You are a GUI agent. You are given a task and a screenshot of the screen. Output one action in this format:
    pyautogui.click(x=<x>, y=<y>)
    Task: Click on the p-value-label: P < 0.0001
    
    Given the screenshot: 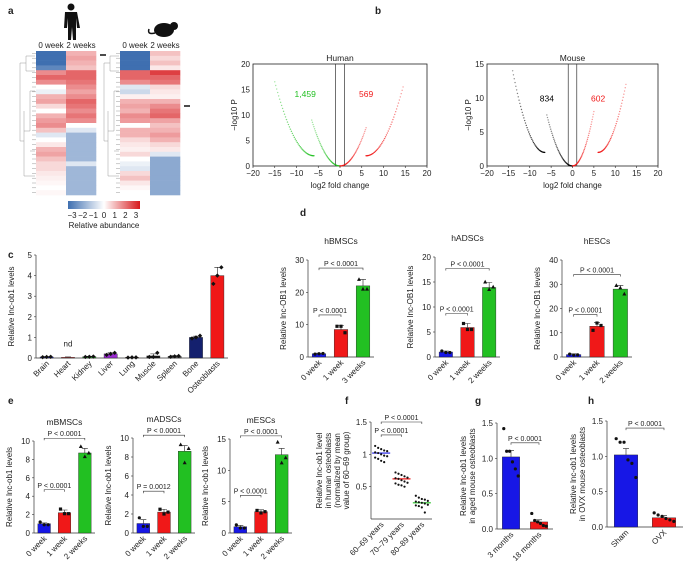 What is the action you would take?
    pyautogui.click(x=261, y=432)
    